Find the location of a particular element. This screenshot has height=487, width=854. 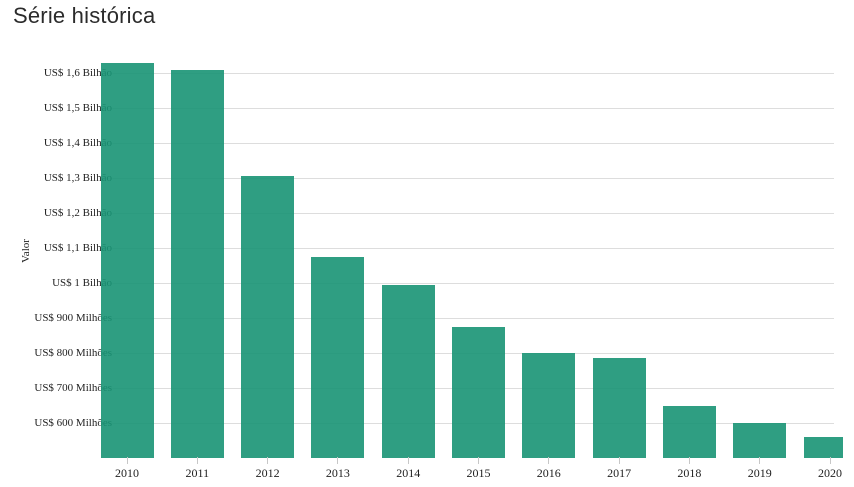

bar-2019 is located at coordinates (760, 440).